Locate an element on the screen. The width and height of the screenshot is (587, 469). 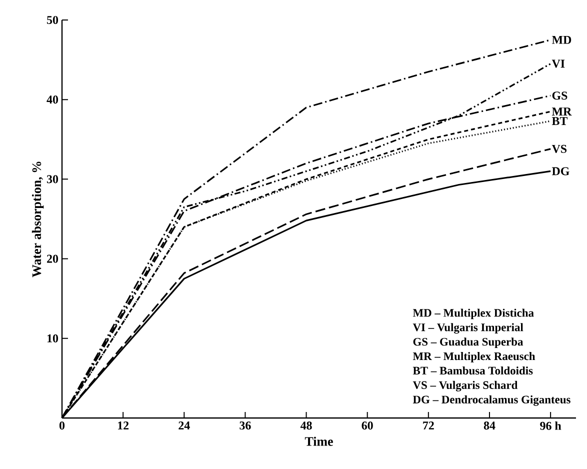
series-label: MD is located at coordinates (562, 40).